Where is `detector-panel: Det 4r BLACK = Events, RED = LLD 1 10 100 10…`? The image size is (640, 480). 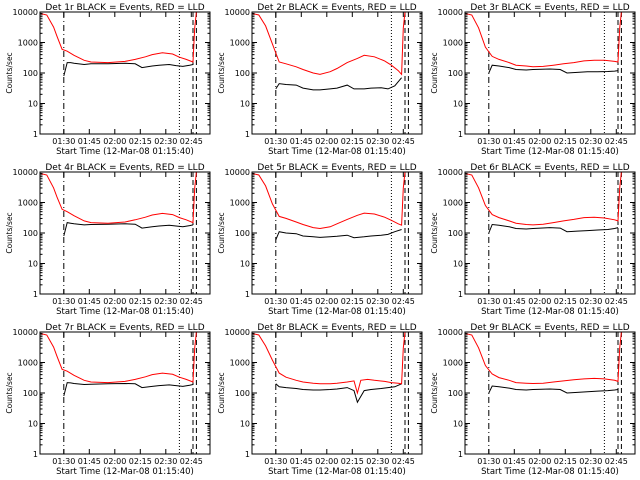 detector-panel: Det 4r BLACK = Events, RED = LLD 1 10 100 10… is located at coordinates (108, 240).